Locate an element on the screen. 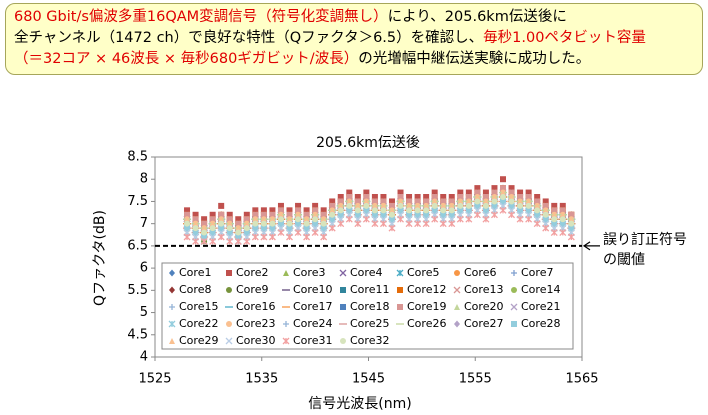  notice-text: により、205.6km伝送後に is located at coordinates (477, 17).